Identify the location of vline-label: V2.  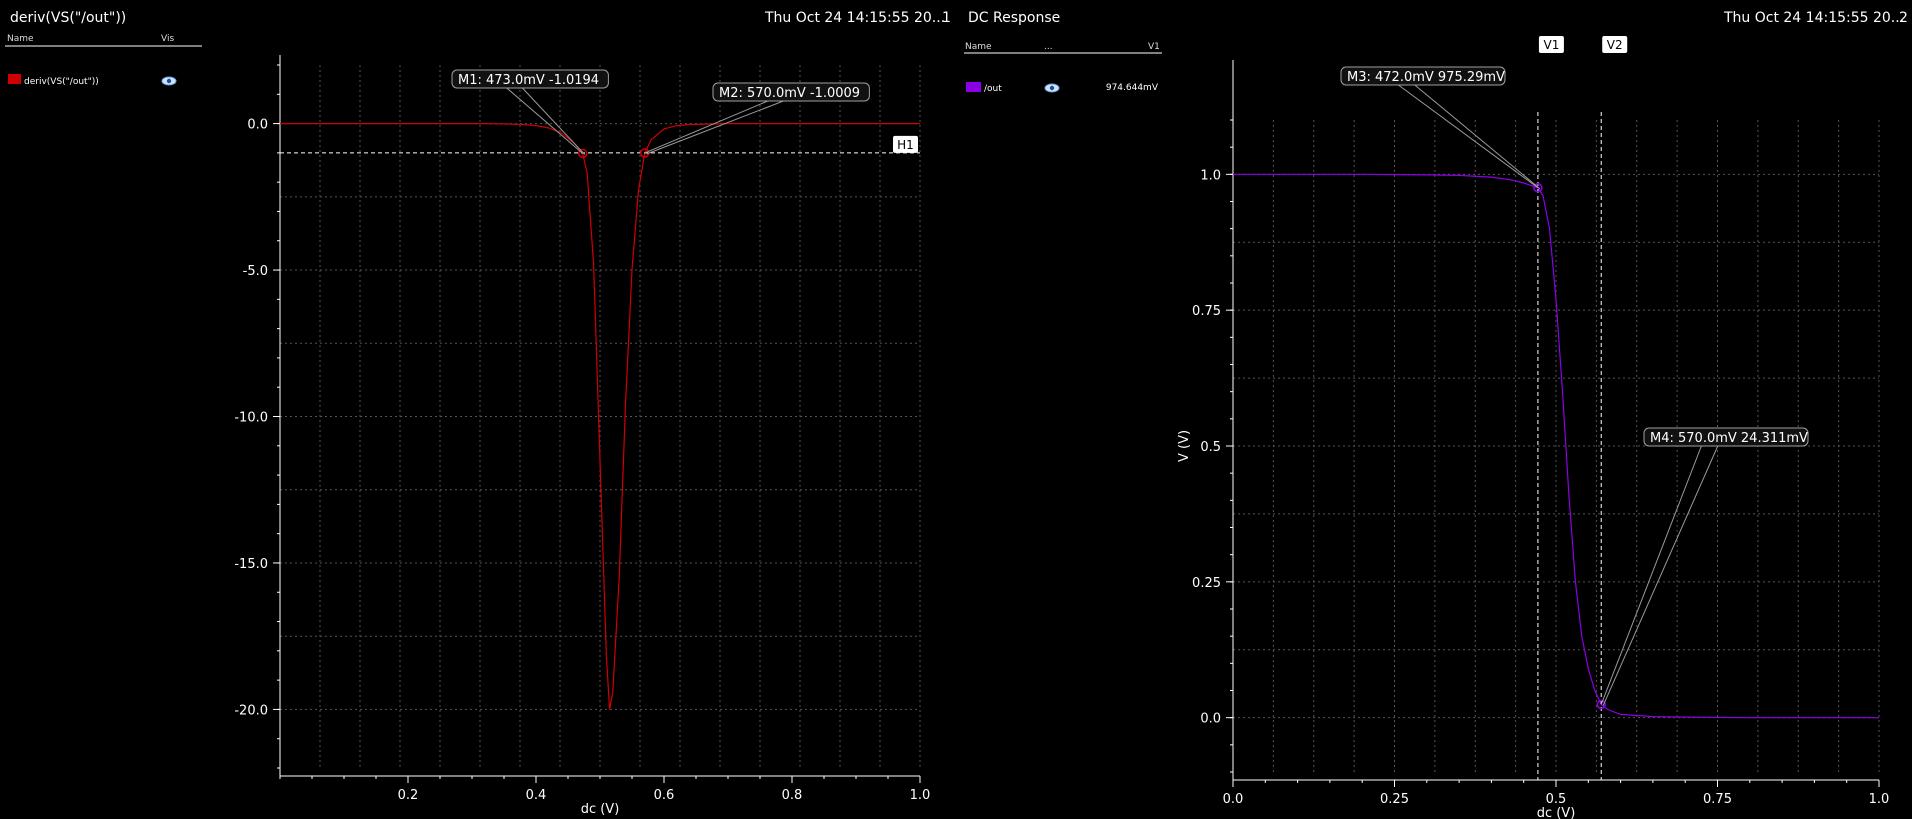
(1615, 45).